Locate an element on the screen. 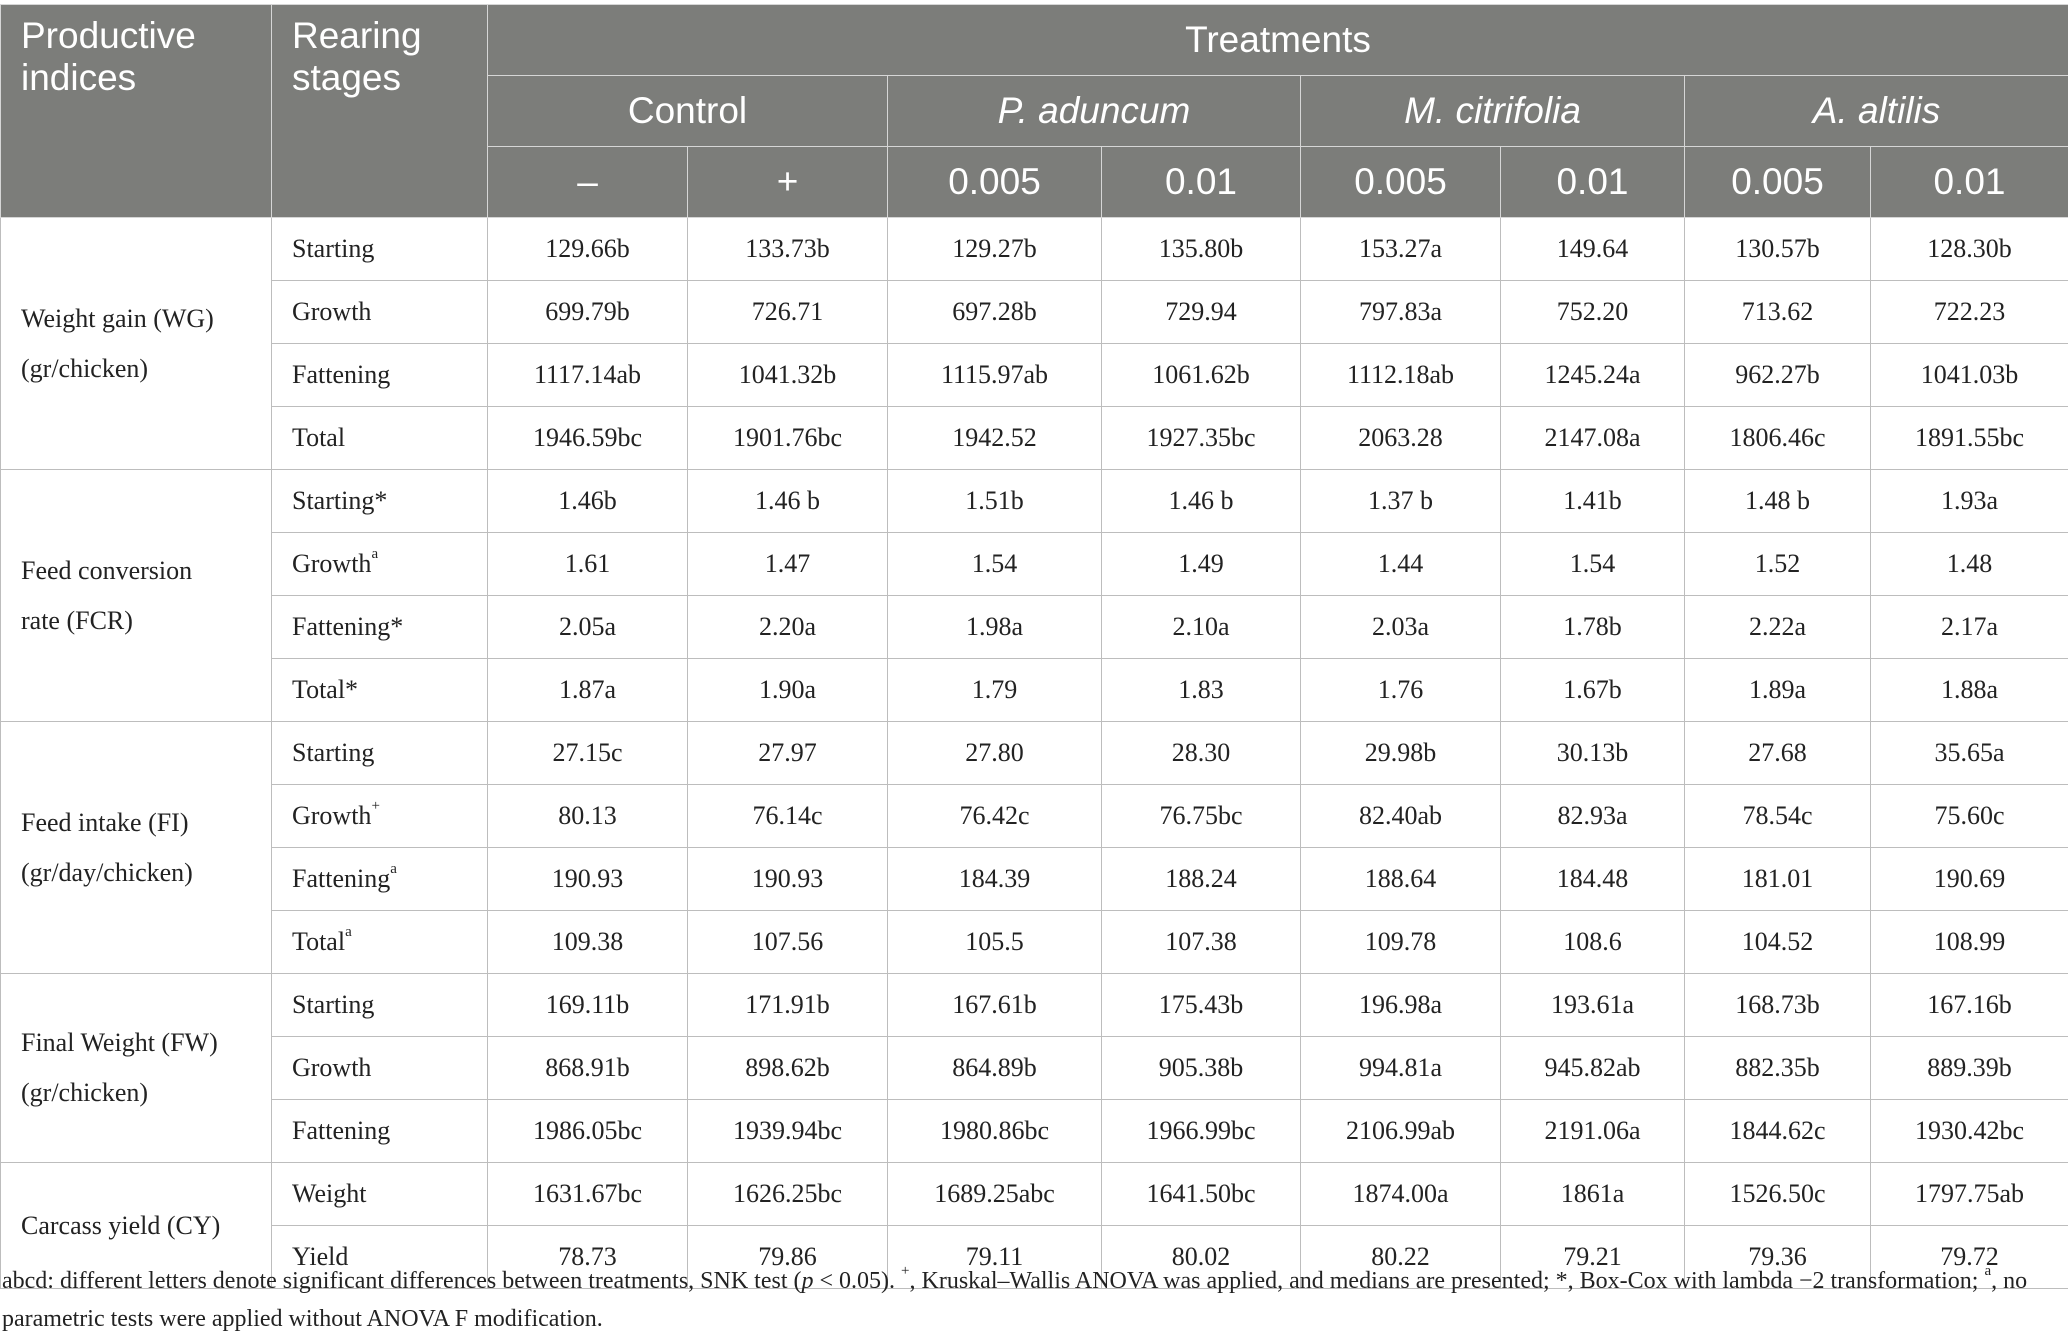 The height and width of the screenshot is (1344, 2068). value-cell: 2191.06a is located at coordinates (1592, 1131).